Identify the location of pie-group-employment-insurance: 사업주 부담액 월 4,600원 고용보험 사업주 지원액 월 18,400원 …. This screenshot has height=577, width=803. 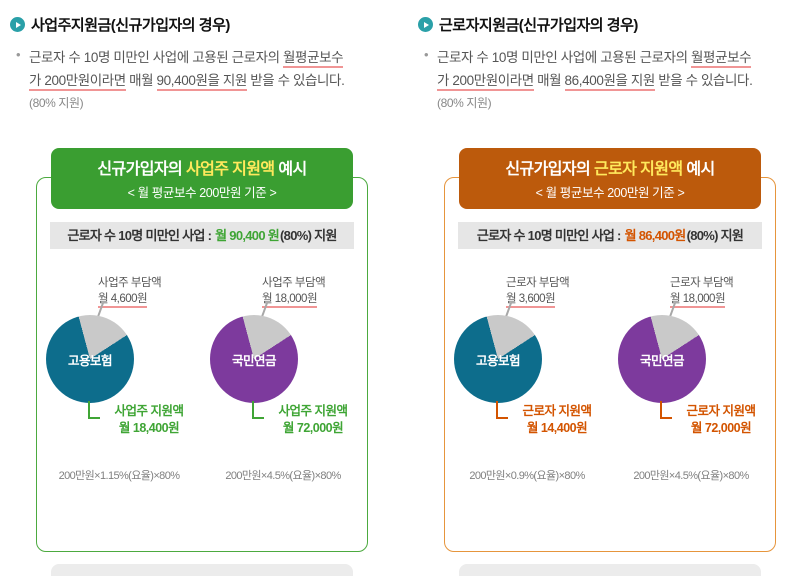
(119, 382).